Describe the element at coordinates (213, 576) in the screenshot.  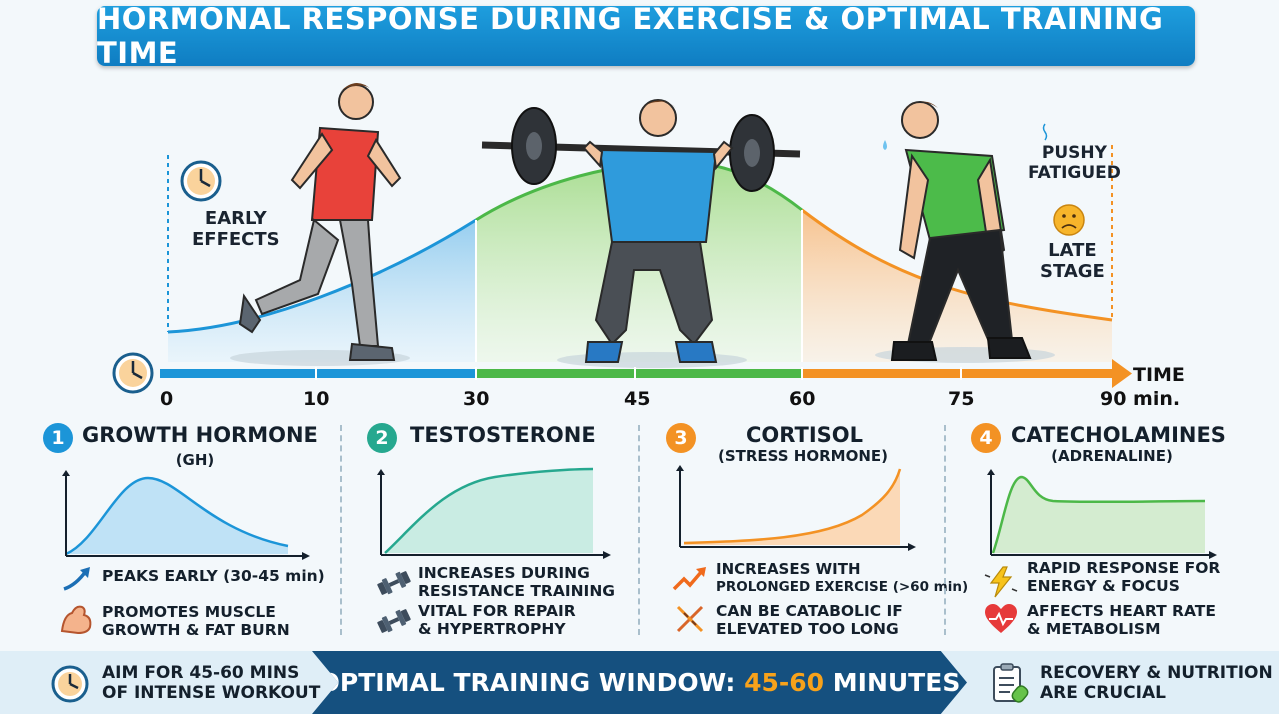
I see `panel-bullet-1: PEAKS EARLY (30-45 min)` at that location.